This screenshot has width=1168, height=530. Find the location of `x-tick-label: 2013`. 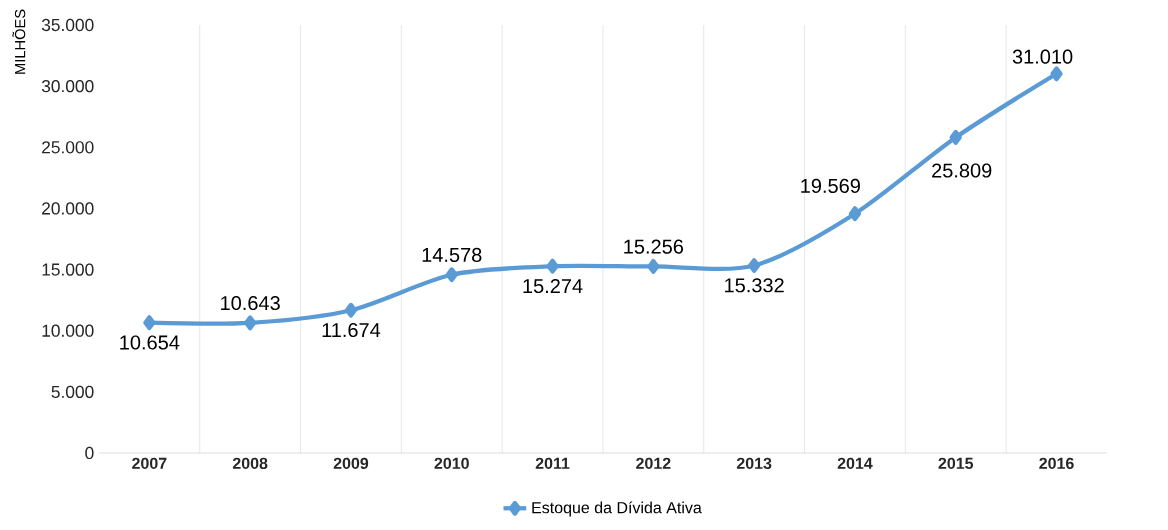

x-tick-label: 2013 is located at coordinates (754, 463).